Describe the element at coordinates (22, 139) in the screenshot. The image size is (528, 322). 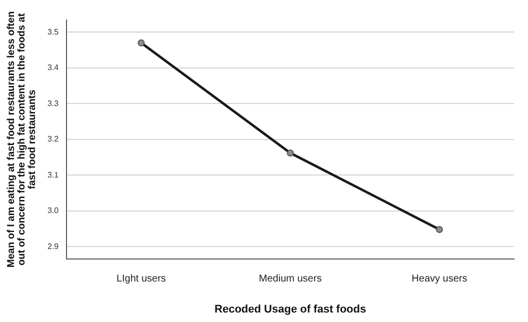
I see `y-axis-title: Mean of I am eating at fast food restaurants less often out of concern for the high fat content in the foods at fast food restaurants` at that location.